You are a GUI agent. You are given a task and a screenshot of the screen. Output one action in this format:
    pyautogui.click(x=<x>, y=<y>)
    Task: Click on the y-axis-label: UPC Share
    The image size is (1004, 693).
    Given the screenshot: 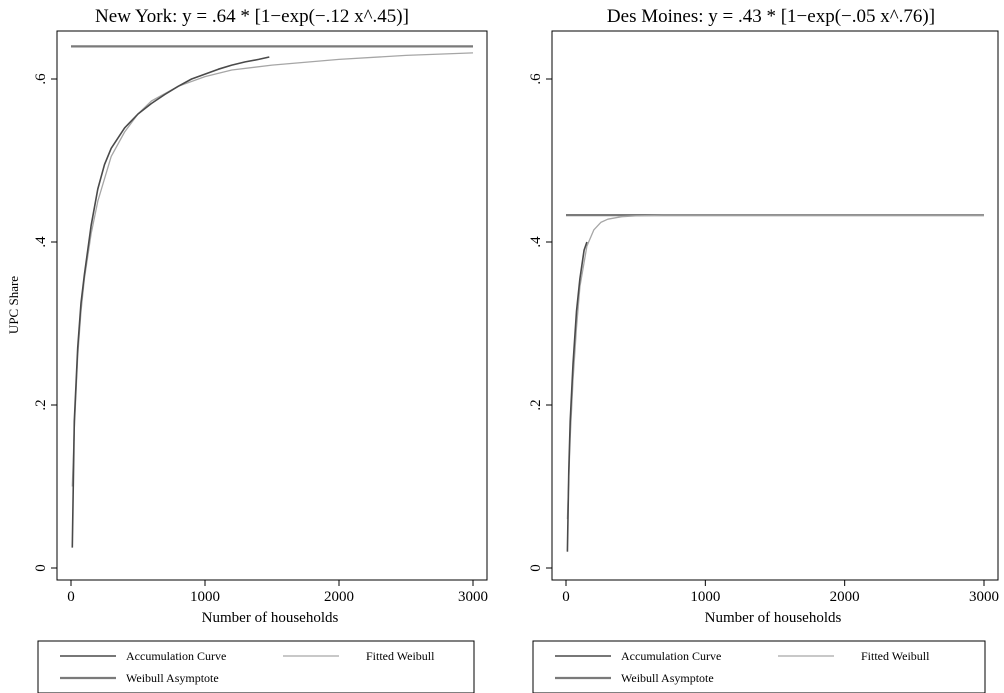 What is the action you would take?
    pyautogui.click(x=13, y=305)
    